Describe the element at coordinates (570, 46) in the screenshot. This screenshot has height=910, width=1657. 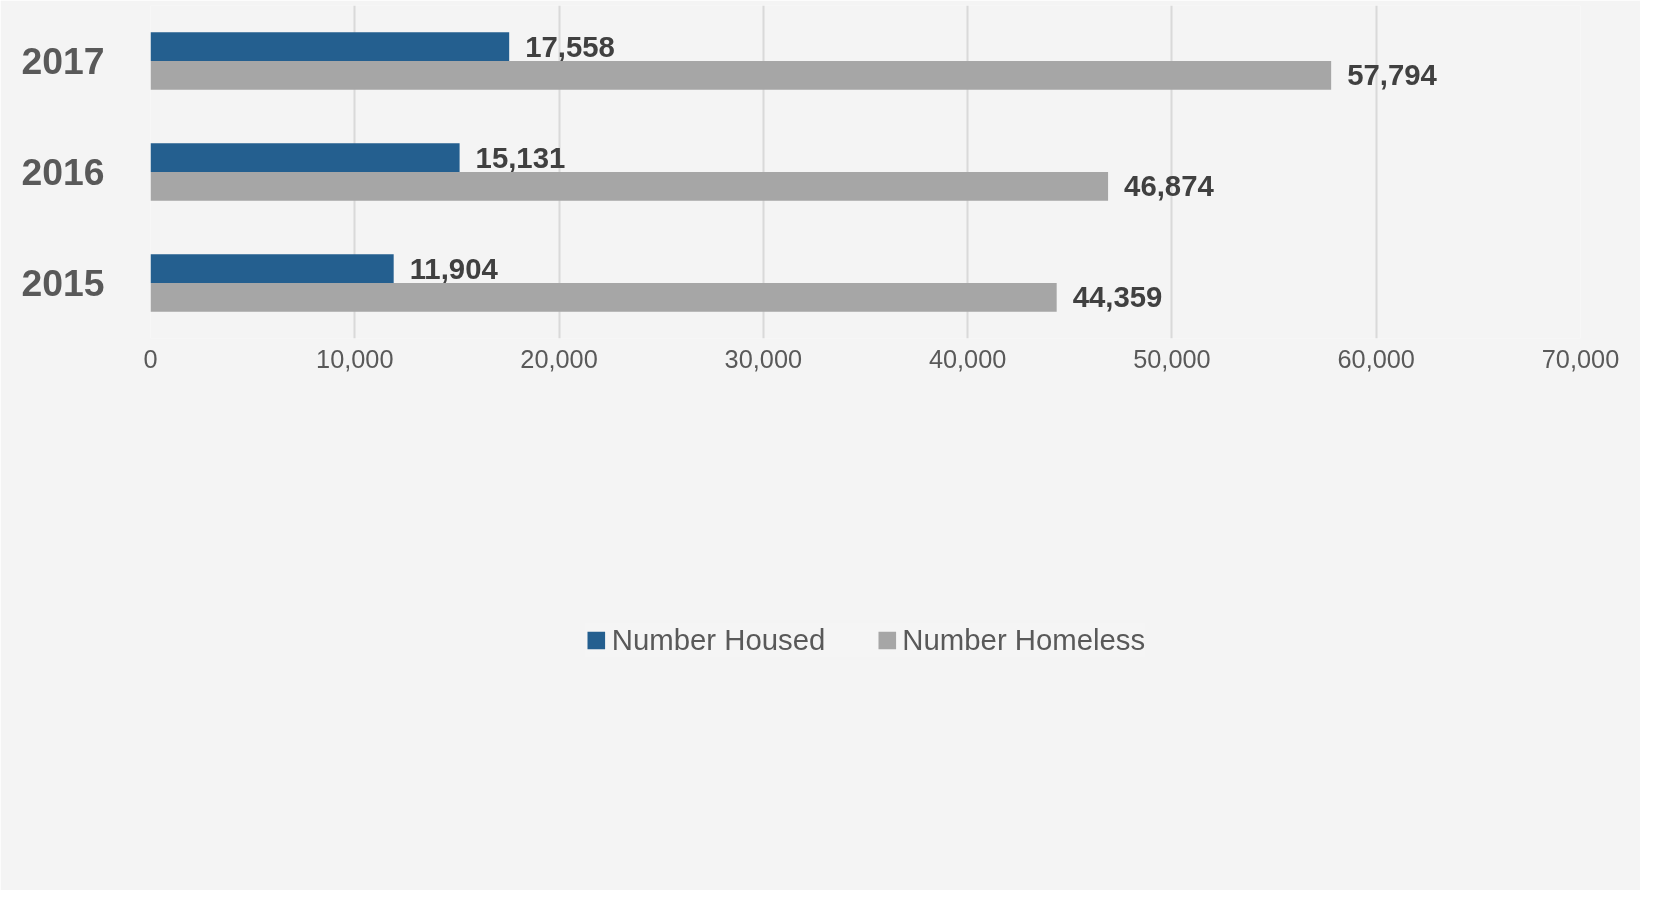
I see `data-label: 17,558` at that location.